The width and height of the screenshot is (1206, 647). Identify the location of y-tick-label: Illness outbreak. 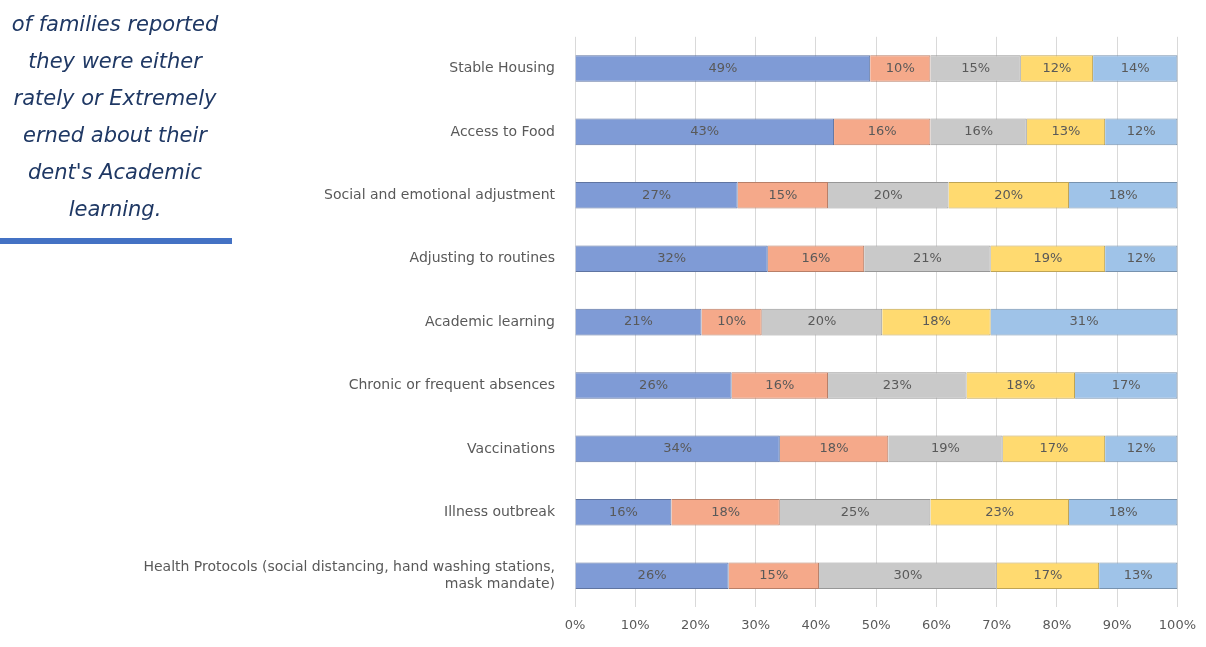
(500, 510).